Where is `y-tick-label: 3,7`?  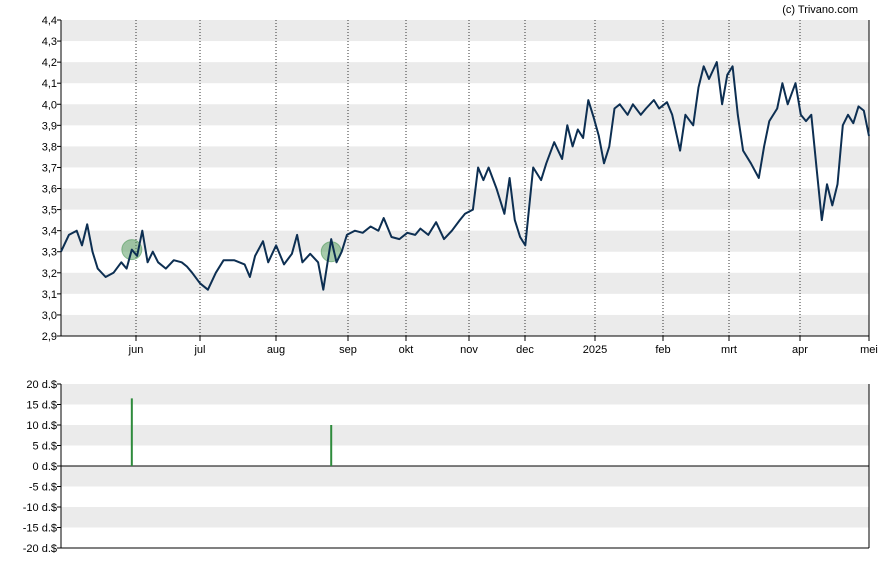
y-tick-label: 3,7 is located at coordinates (49, 168).